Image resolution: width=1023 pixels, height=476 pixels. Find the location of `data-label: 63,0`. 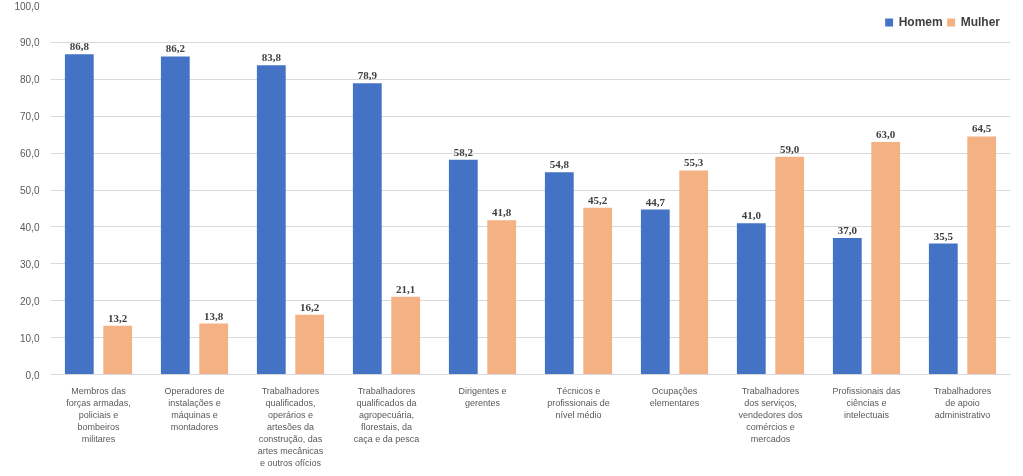

data-label: 63,0 is located at coordinates (886, 134).